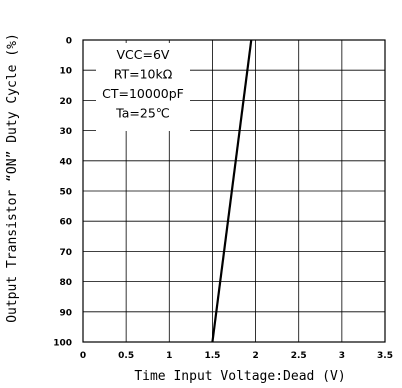 This screenshot has width=402, height=388. I want to click on x-tick-label: 1.5, so click(212, 356).